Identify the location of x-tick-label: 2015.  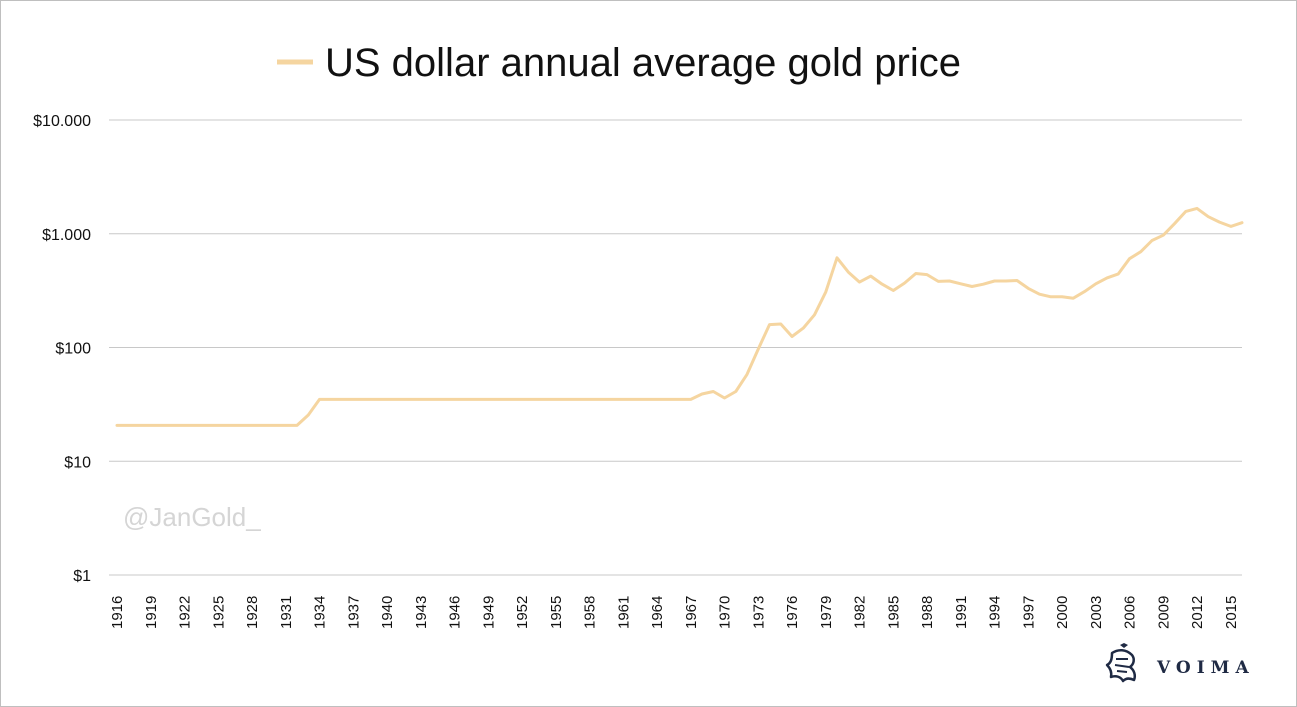
(1231, 612).